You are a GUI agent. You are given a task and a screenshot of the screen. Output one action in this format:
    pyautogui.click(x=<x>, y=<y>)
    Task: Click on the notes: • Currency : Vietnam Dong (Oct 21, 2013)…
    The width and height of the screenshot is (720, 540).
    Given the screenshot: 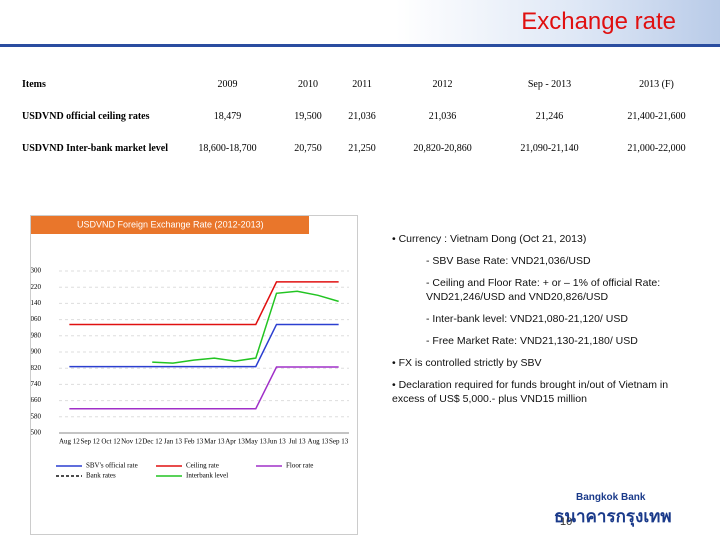 What is the action you would take?
    pyautogui.click(x=542, y=323)
    